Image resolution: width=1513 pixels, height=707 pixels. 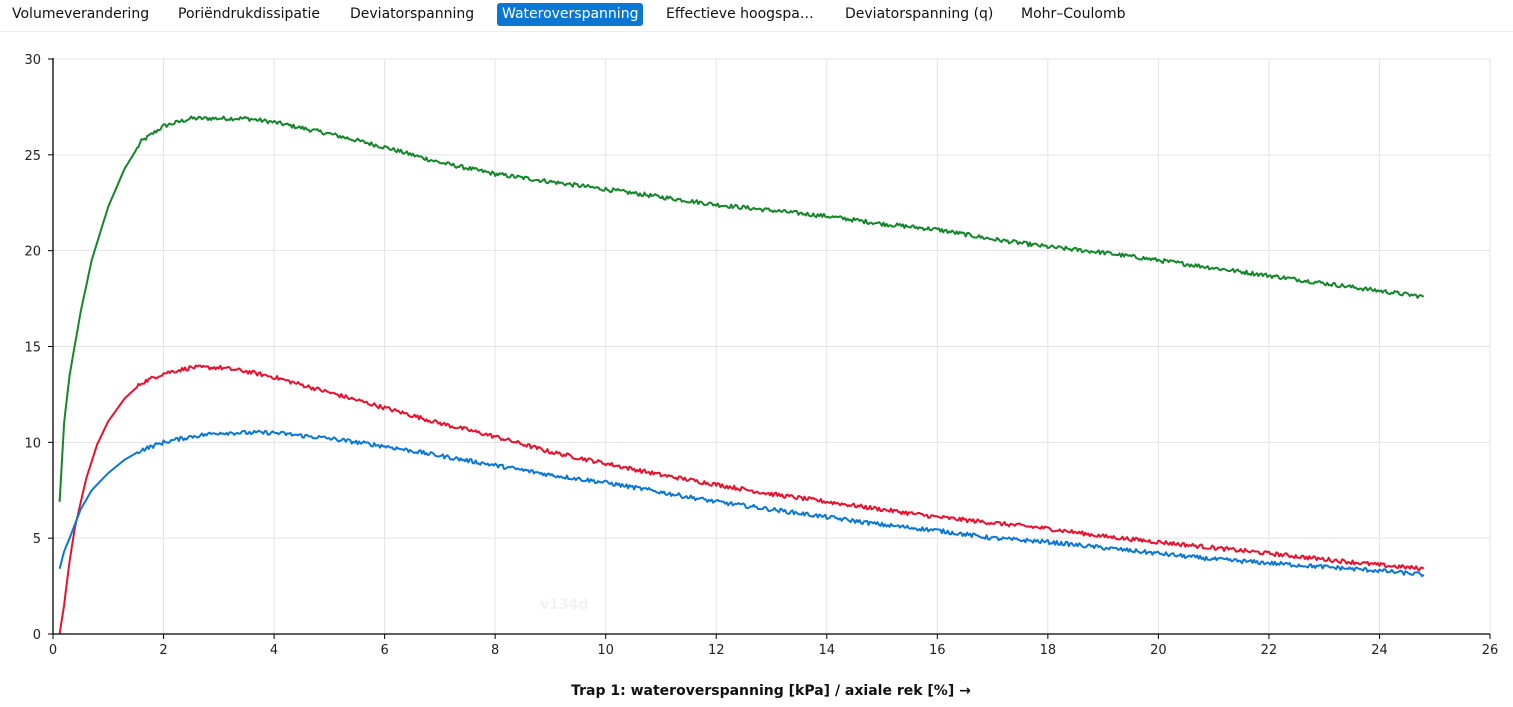 What do you see at coordinates (937, 650) in the screenshot?
I see `x-tick-label: 16` at bounding box center [937, 650].